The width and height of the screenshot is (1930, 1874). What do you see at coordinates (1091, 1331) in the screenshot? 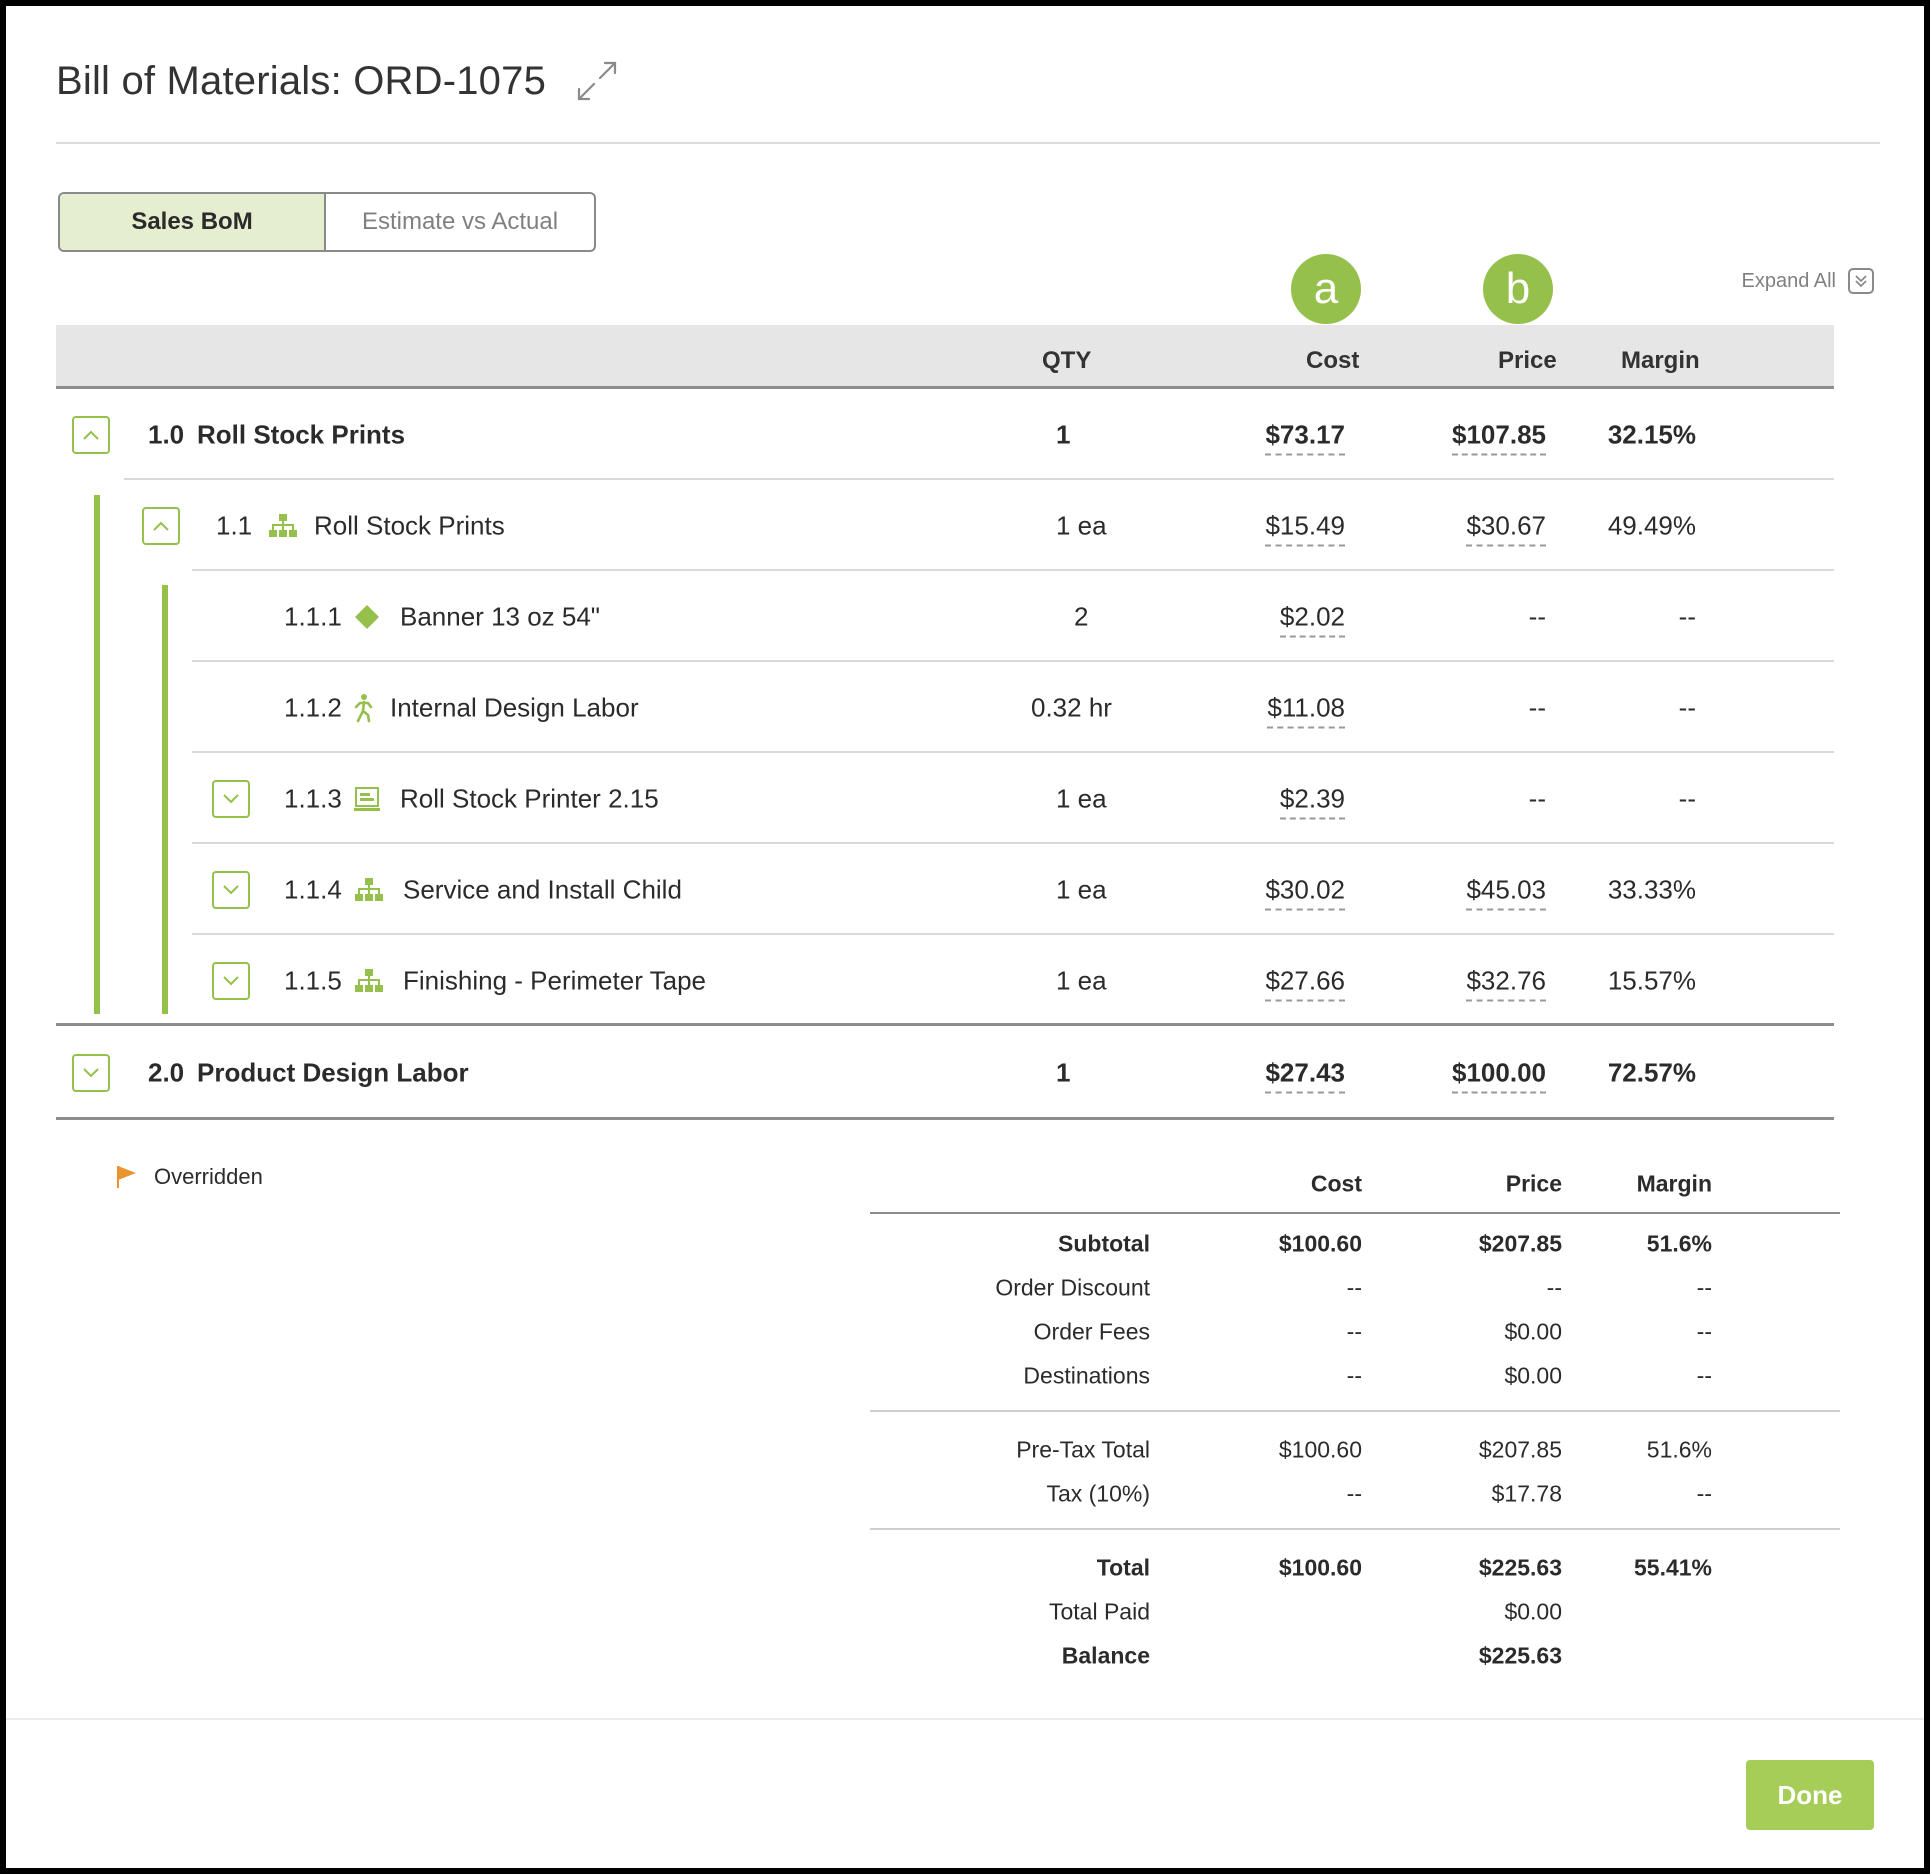
I see `order-fees-label: Order Fees` at bounding box center [1091, 1331].